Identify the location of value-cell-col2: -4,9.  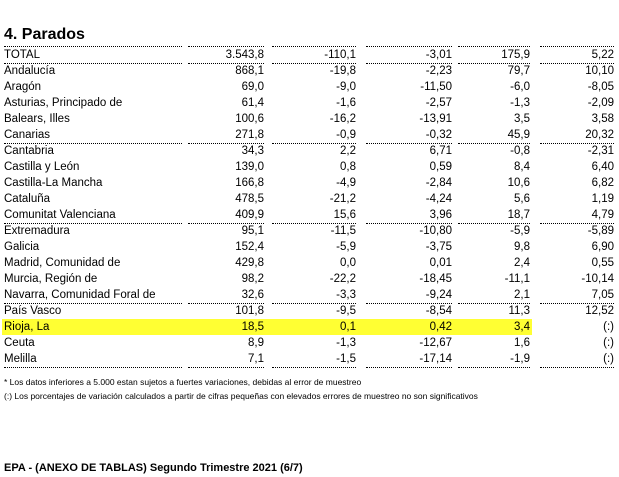
(346, 183).